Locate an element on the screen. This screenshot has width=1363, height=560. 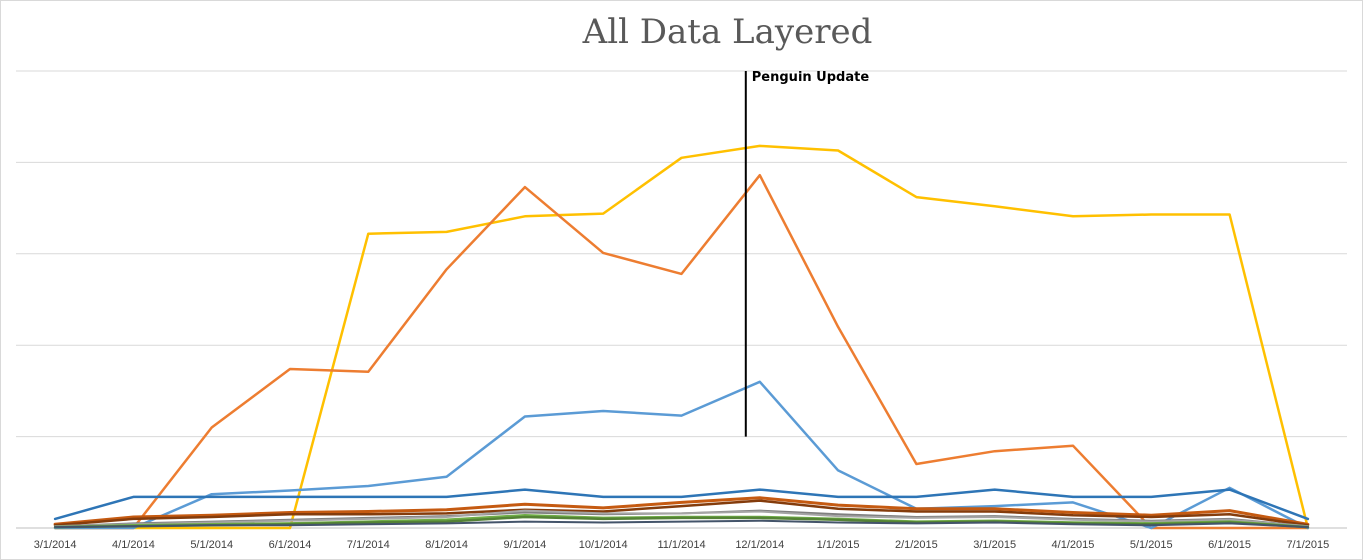
x-tick-label: 11/1/2014 is located at coordinates (681, 545).